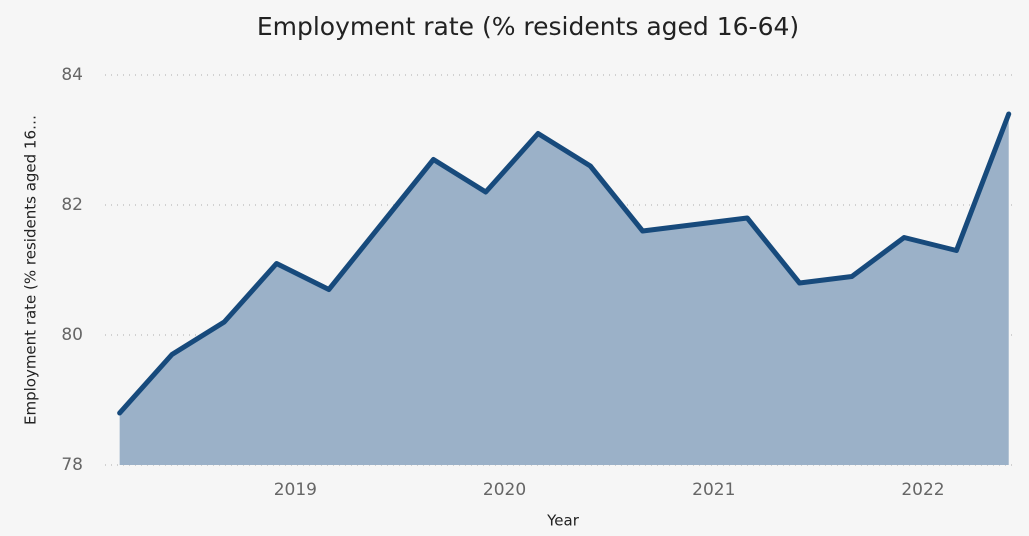 The height and width of the screenshot is (536, 1029). I want to click on x-axis-label: Year, so click(563, 521).